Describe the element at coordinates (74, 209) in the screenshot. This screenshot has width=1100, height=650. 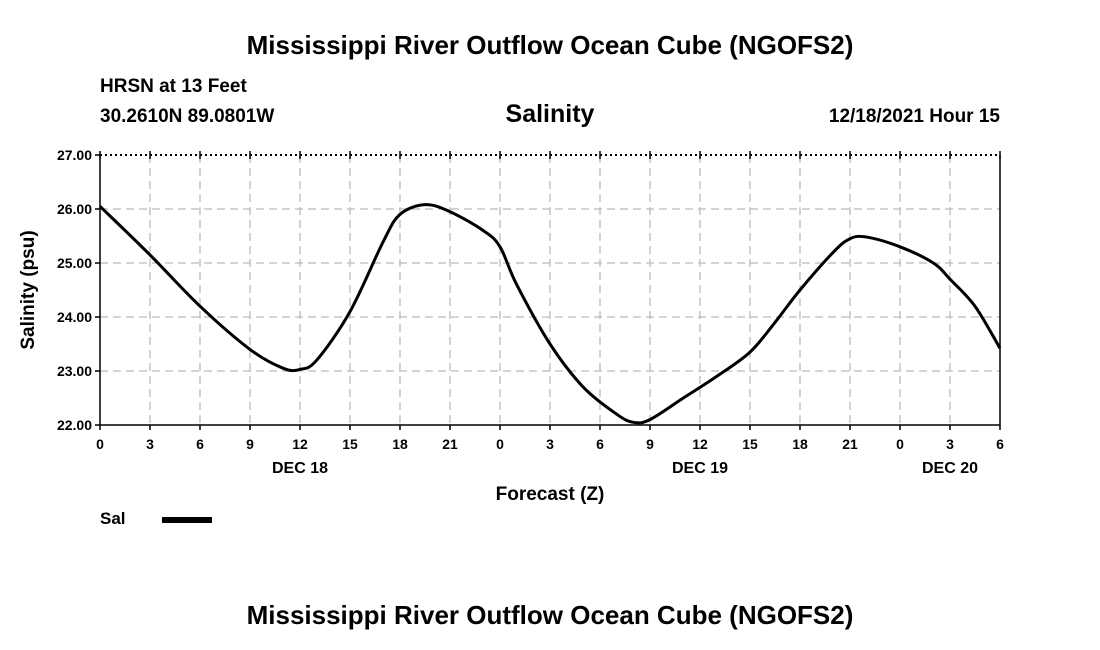
I see `y-tick-label: 26.00` at that location.